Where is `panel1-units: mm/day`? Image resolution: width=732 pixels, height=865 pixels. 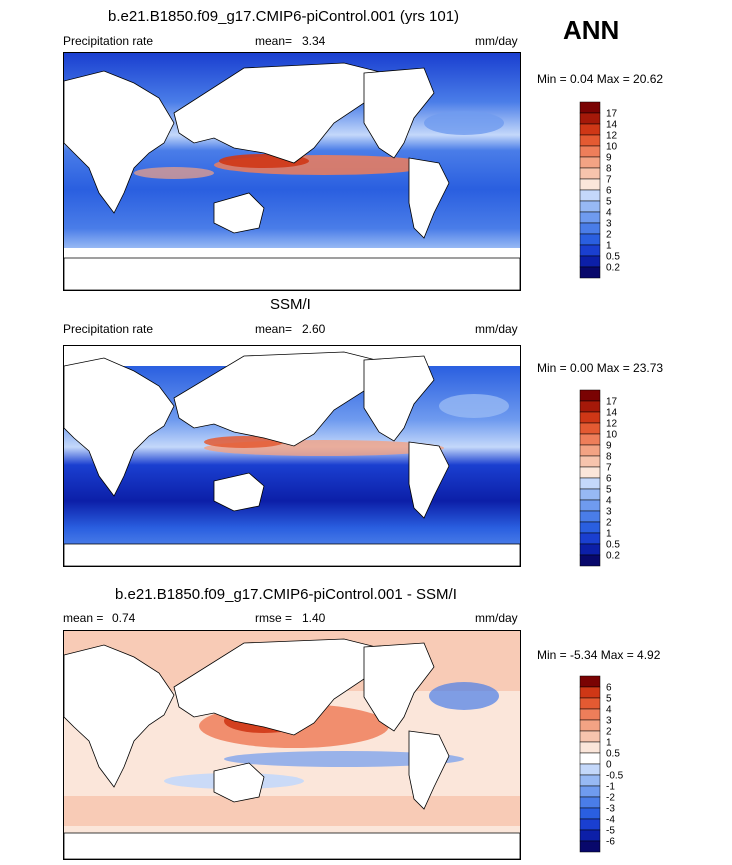 panel1-units: mm/day is located at coordinates (496, 41).